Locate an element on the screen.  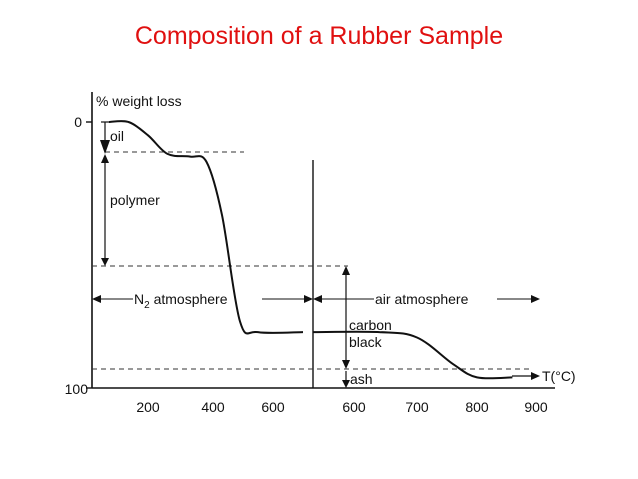
x-tick-label-600-a: 600 is located at coordinates (273, 407).